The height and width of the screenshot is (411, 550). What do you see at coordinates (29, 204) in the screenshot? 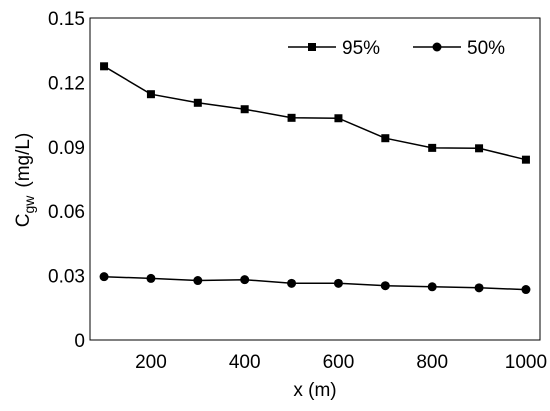
I see `y-axis-title-sub: gw` at bounding box center [29, 204].